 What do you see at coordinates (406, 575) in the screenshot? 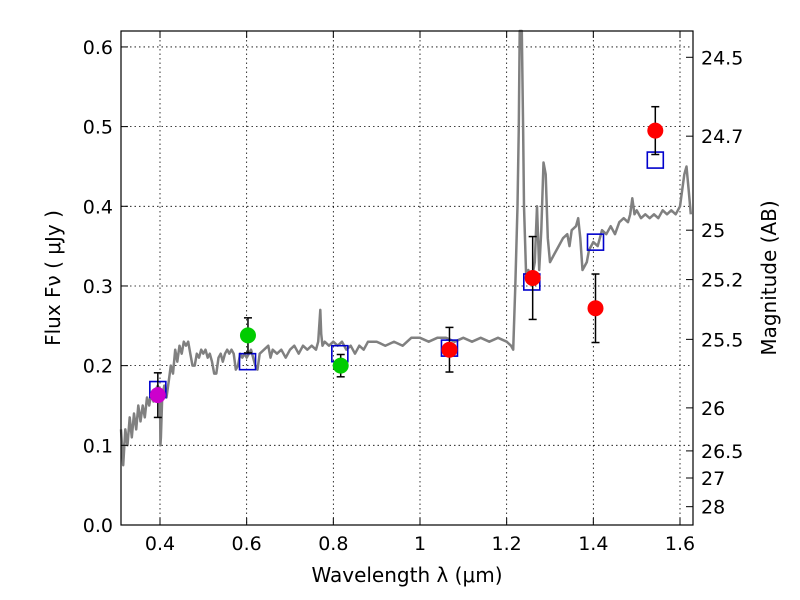
I see `x-axis-title: Wavelength λ (μm)` at bounding box center [406, 575].